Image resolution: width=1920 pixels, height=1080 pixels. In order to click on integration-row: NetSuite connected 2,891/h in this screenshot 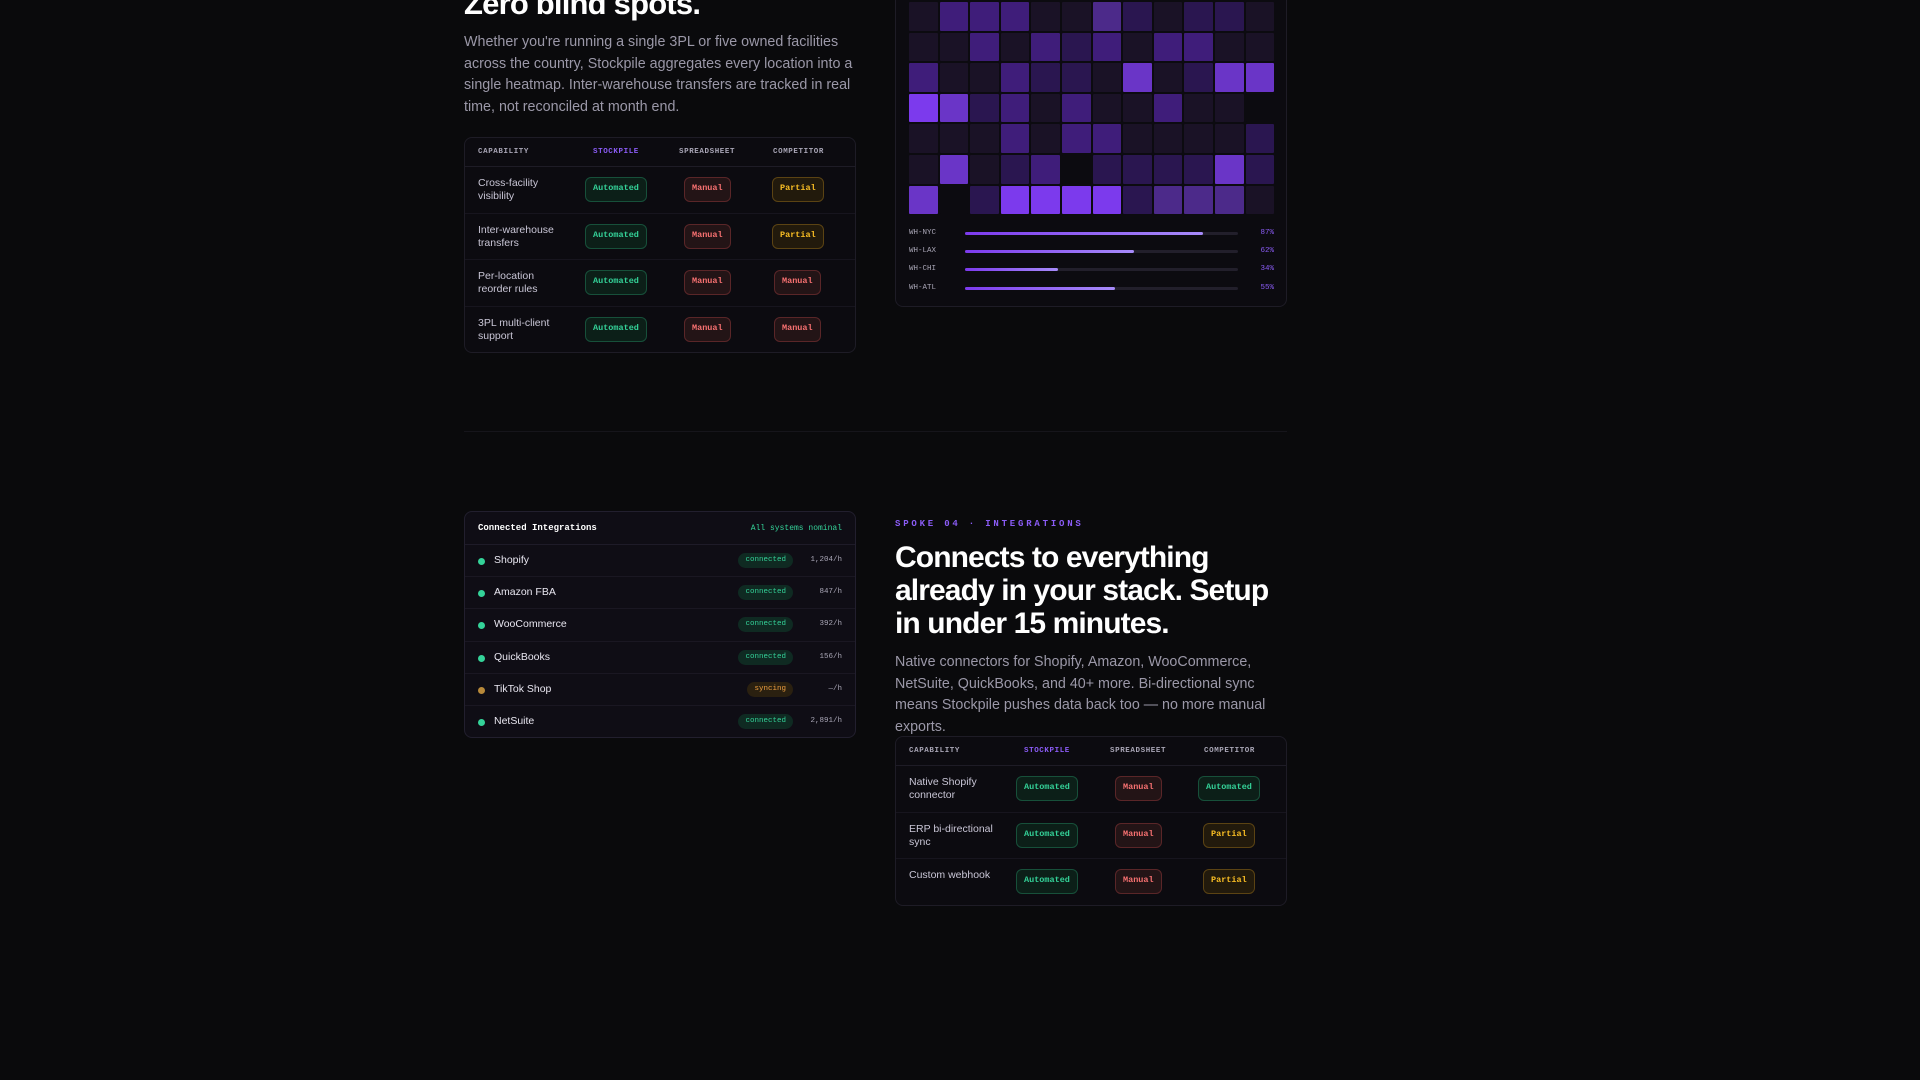, I will do `click(660, 721)`.